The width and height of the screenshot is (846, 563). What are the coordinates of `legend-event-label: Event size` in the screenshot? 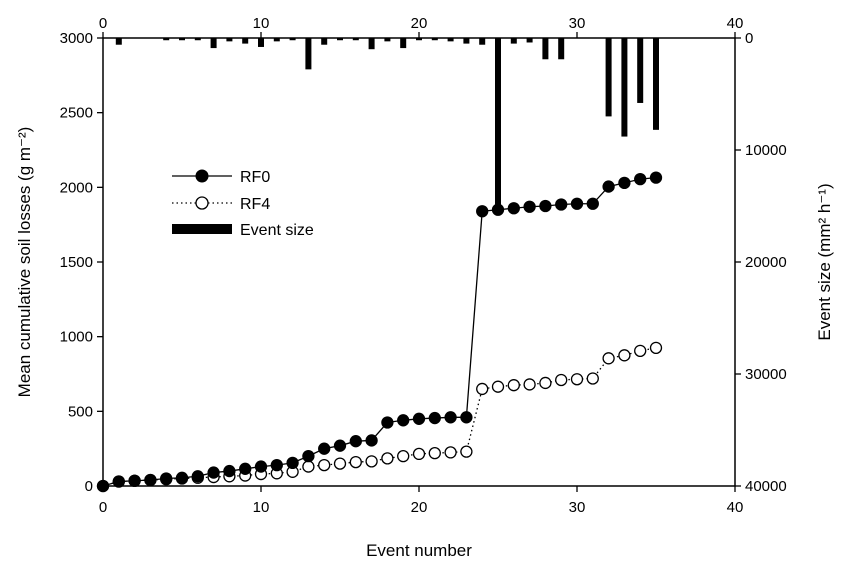 It's located at (277, 230).